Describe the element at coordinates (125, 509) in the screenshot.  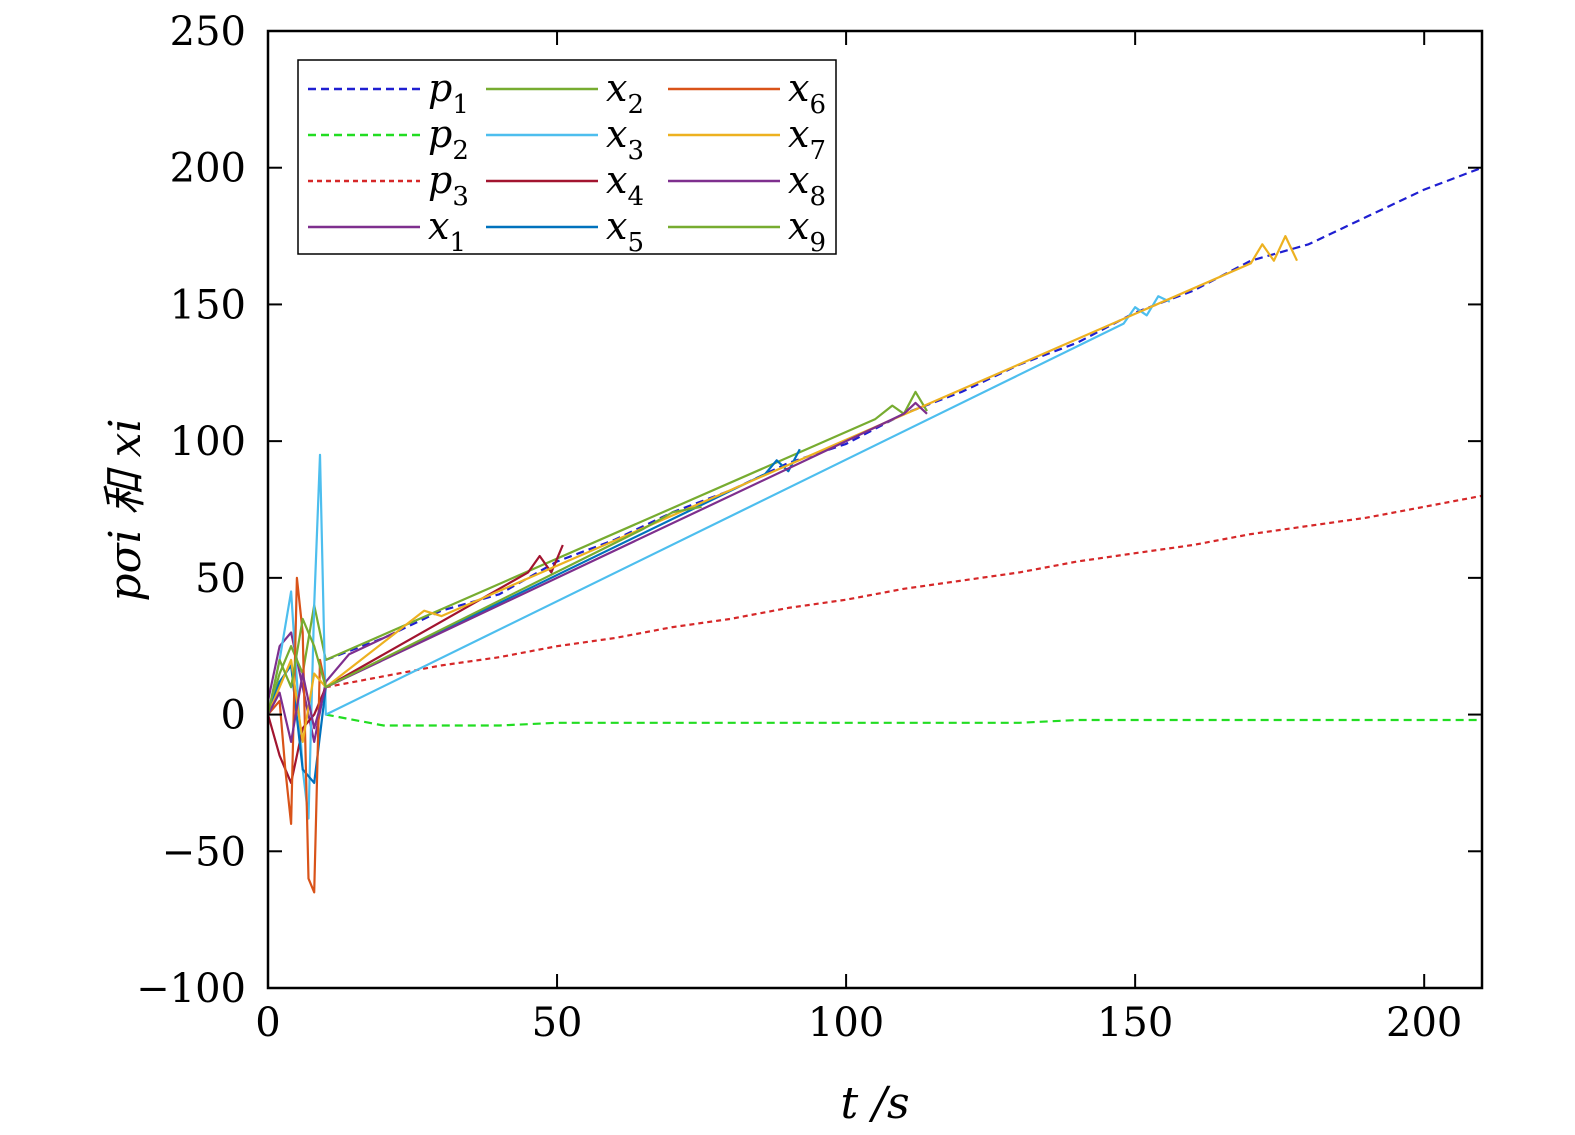
I see `y-axis-title: pσi 和 xi` at that location.